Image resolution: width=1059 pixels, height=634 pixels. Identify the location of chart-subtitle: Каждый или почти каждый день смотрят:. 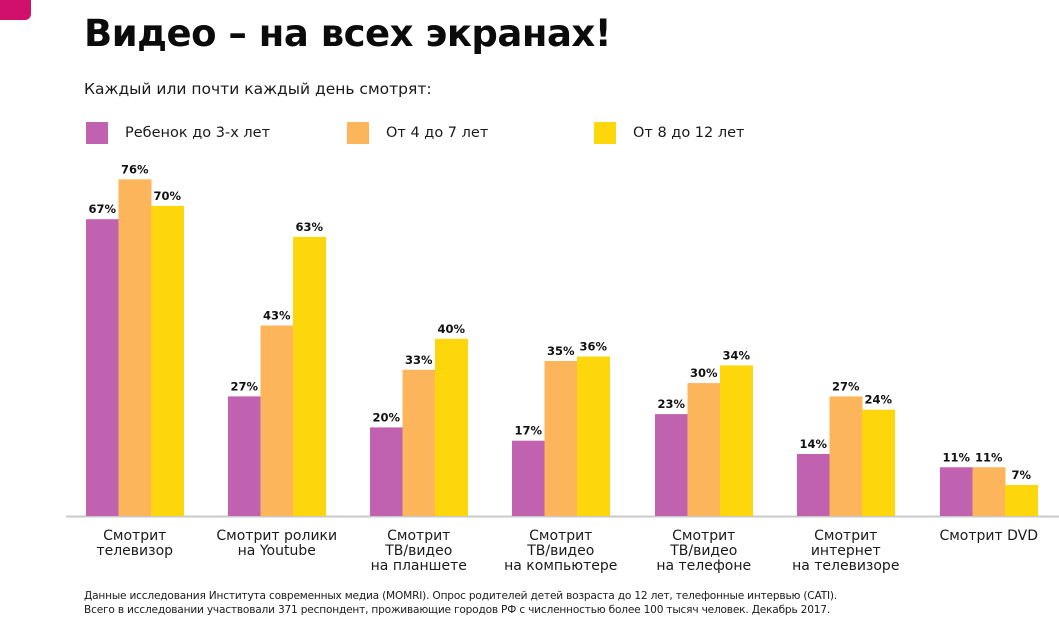
(258, 89).